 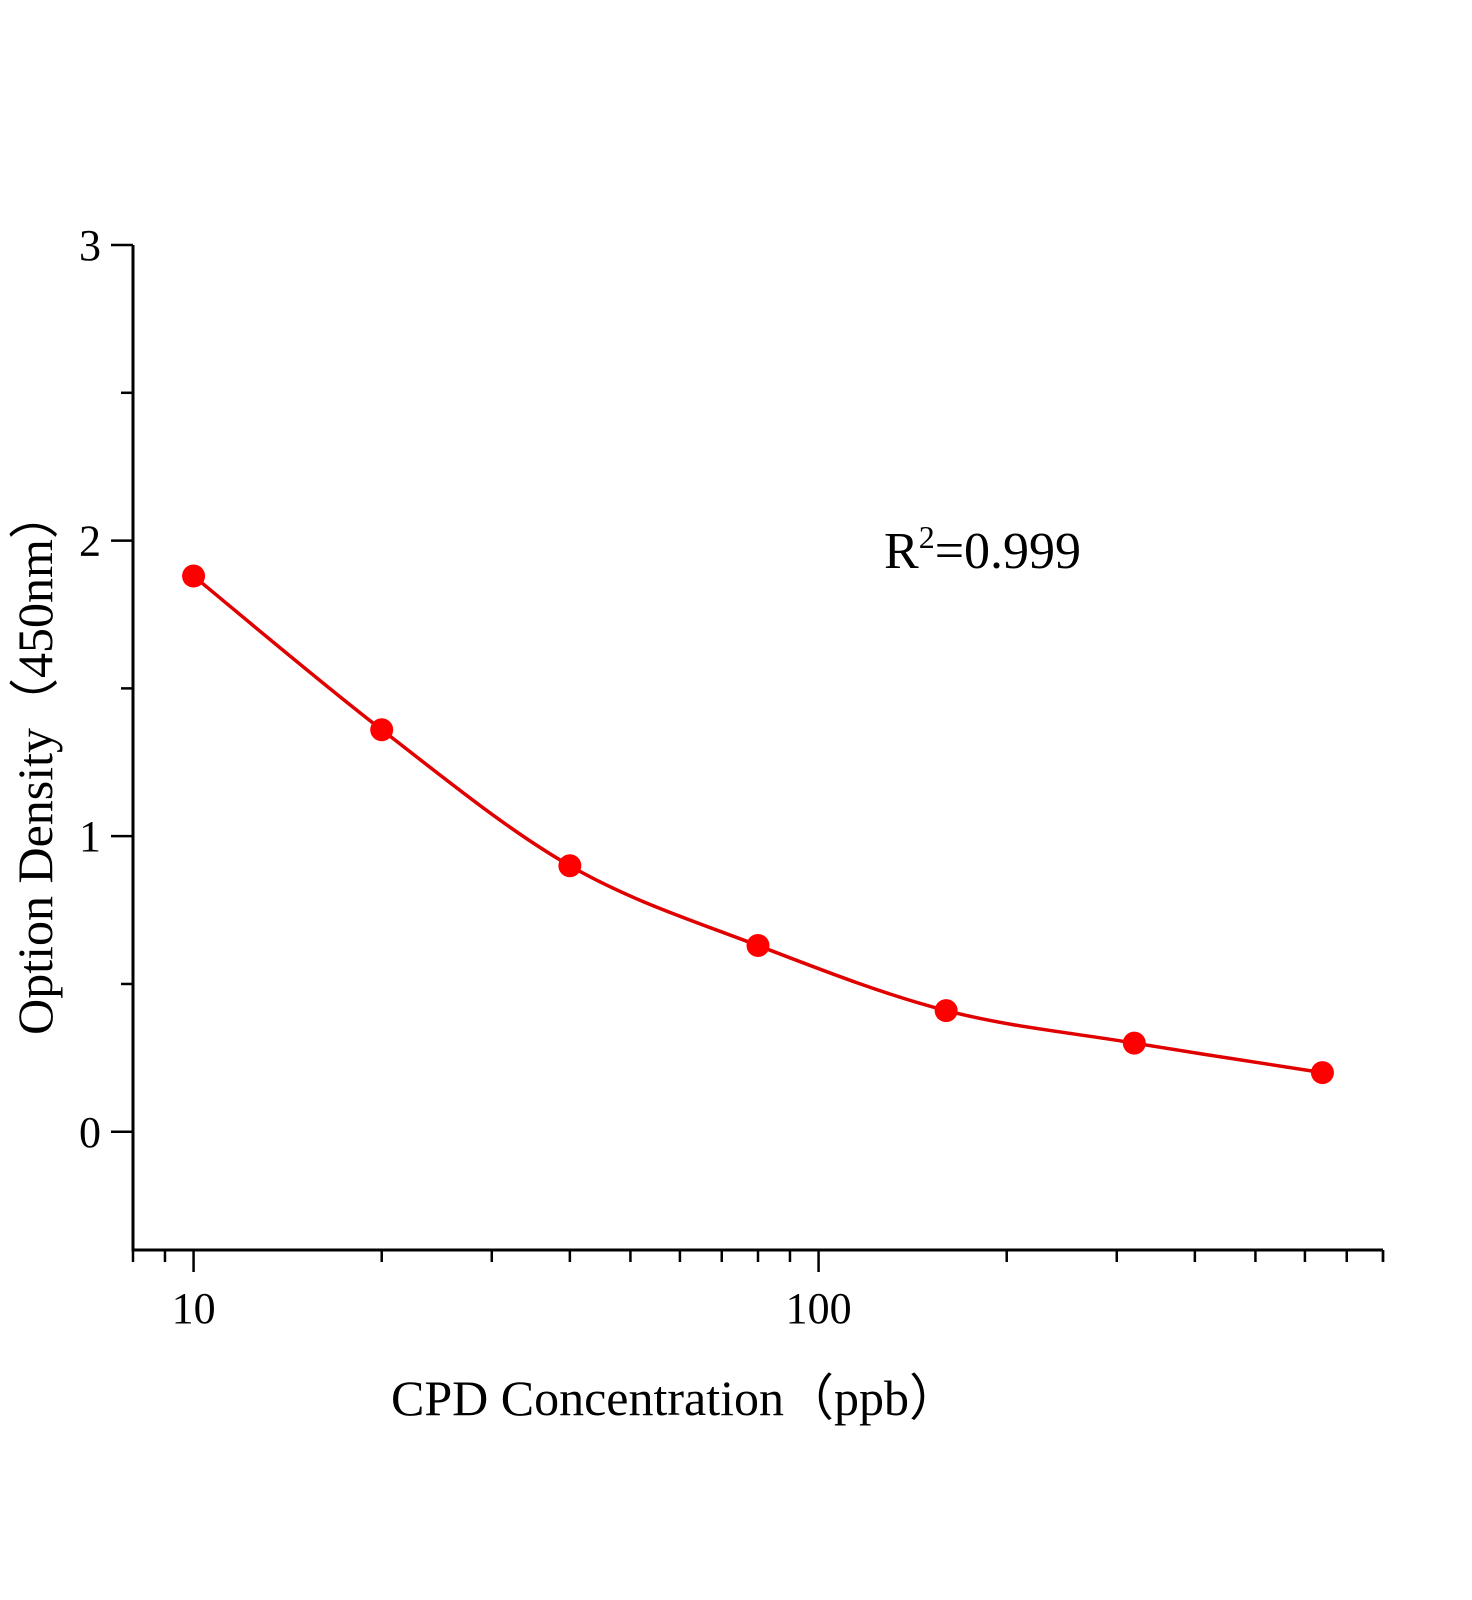 What do you see at coordinates (90, 541) in the screenshot?
I see `y-tick-label: 2` at bounding box center [90, 541].